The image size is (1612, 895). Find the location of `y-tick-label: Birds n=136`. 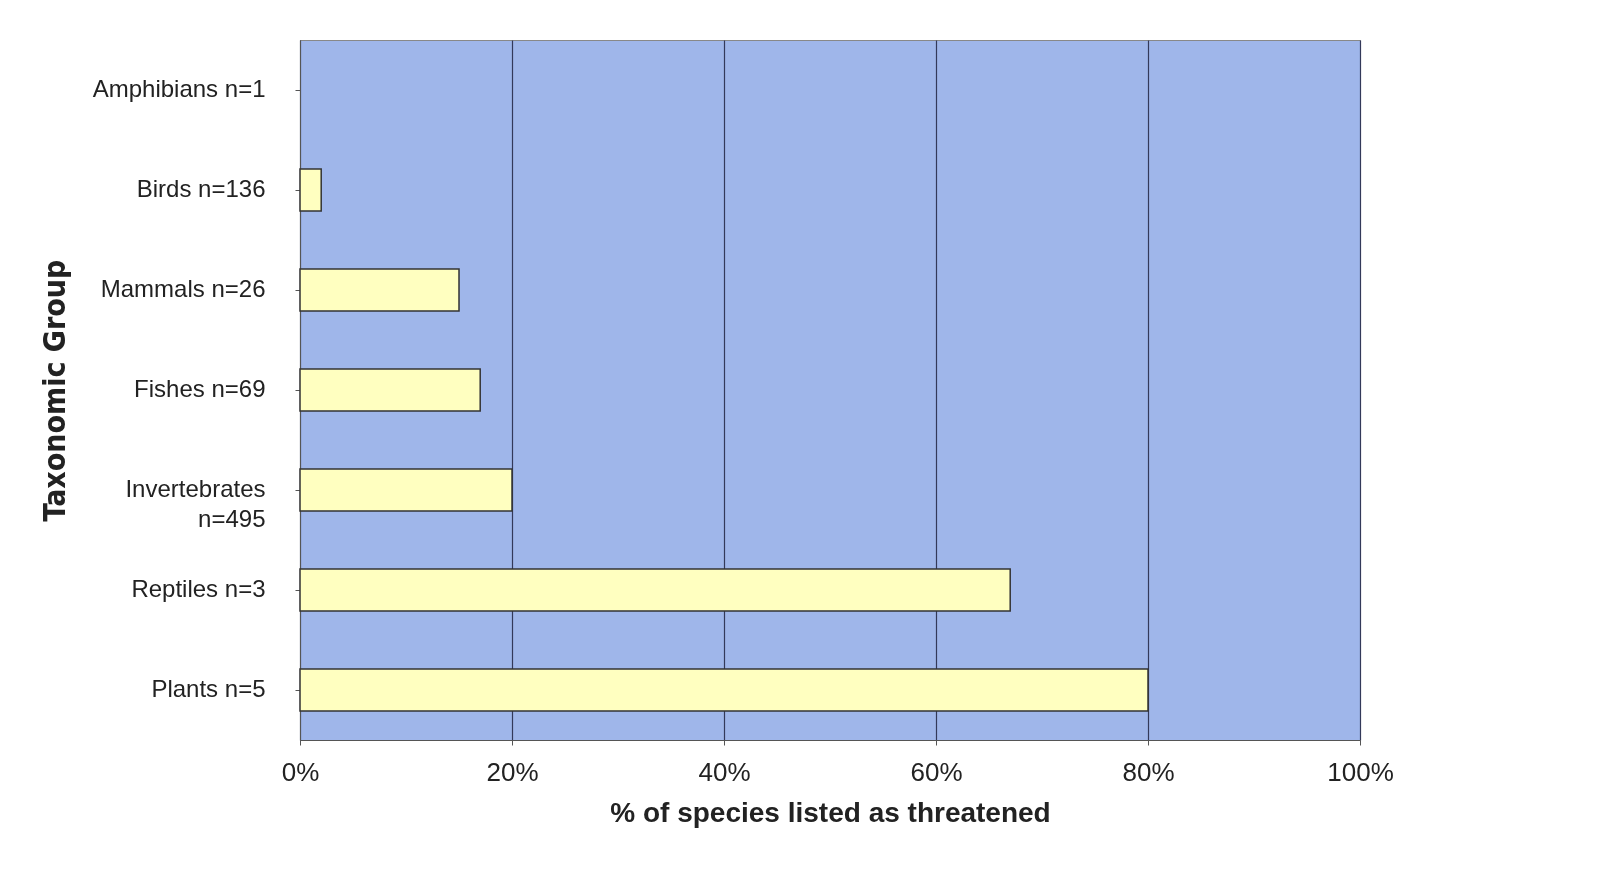

y-tick-label: Birds n=136 is located at coordinates (201, 188).